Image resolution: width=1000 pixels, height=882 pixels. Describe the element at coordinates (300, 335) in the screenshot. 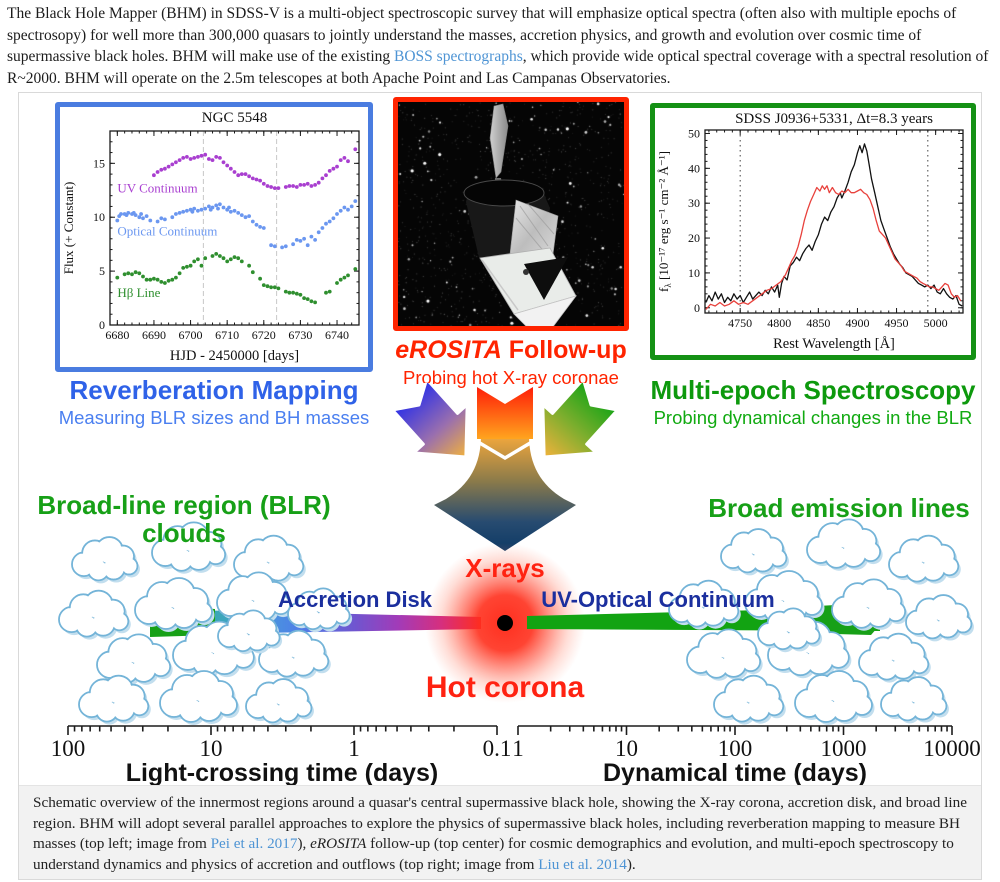

I see `svg-text: 6730` at that location.